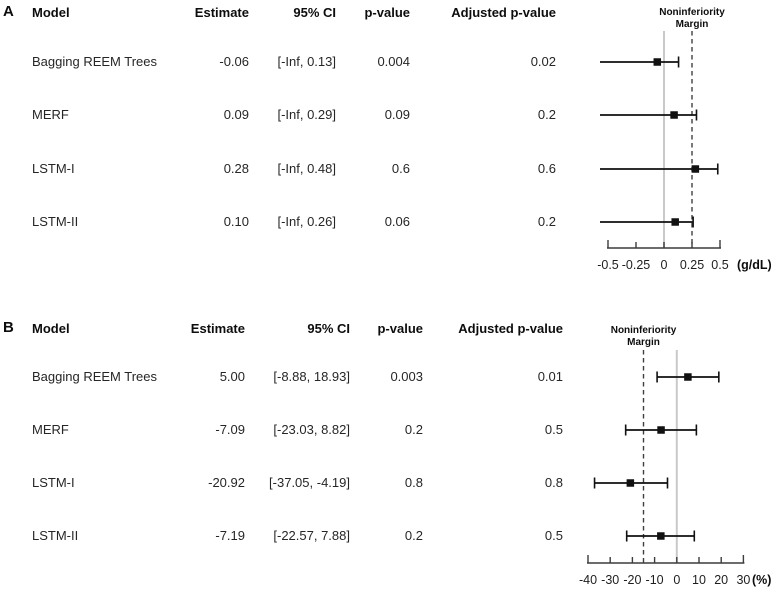  What do you see at coordinates (234, 61) in the screenshot?
I see `estimate-cell: -0.06` at bounding box center [234, 61].